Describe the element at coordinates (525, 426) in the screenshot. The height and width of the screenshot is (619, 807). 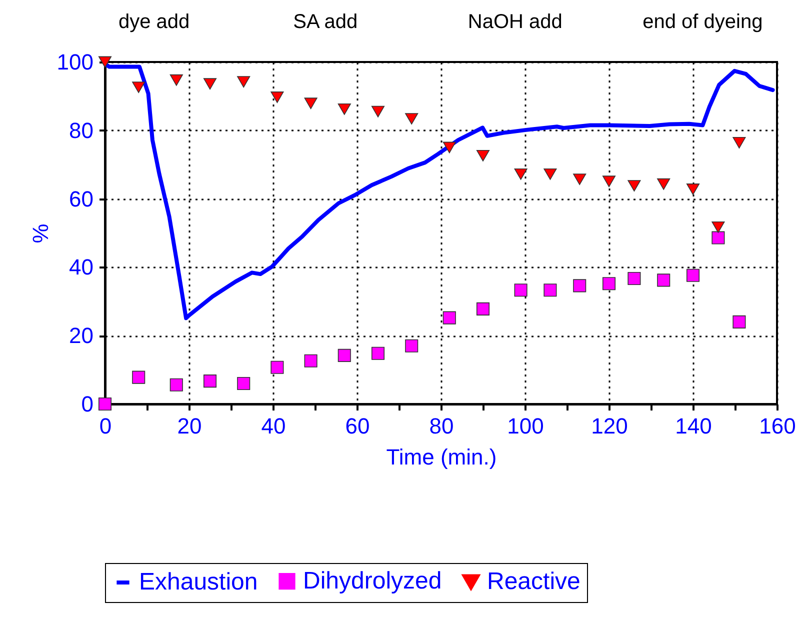
I see `x-tick-label: 100` at that location.